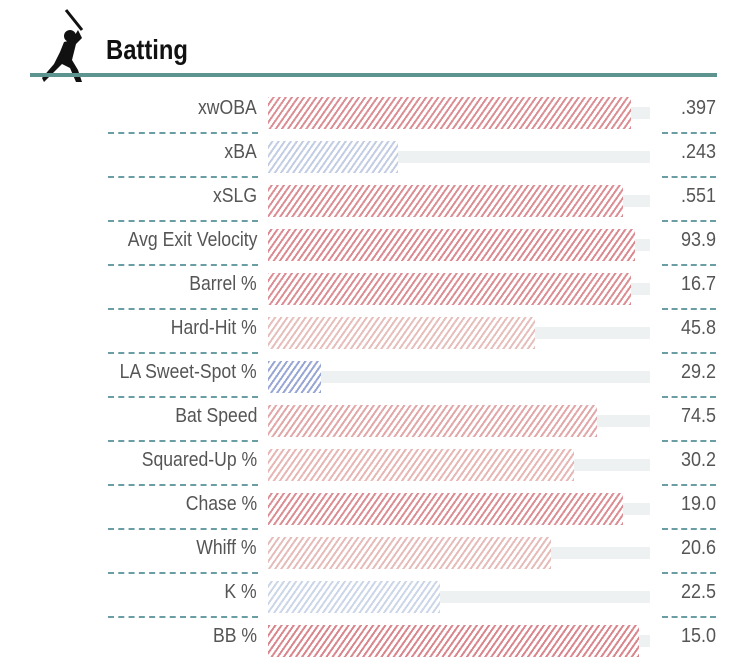  I want to click on metric-label: K %, so click(240, 592).